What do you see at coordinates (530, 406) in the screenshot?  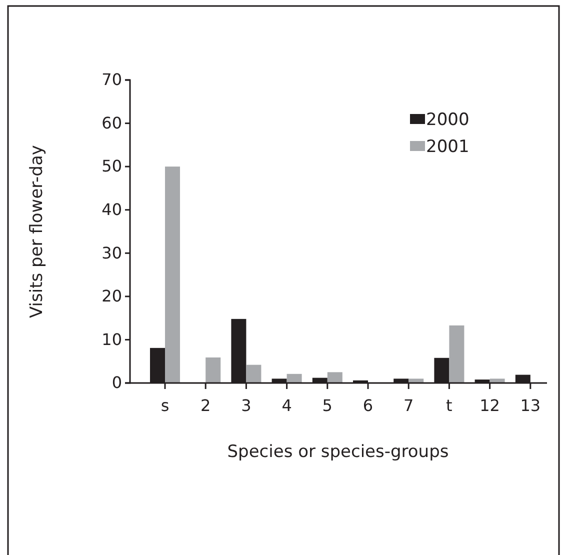 I see `x-tick-label: 13` at bounding box center [530, 406].